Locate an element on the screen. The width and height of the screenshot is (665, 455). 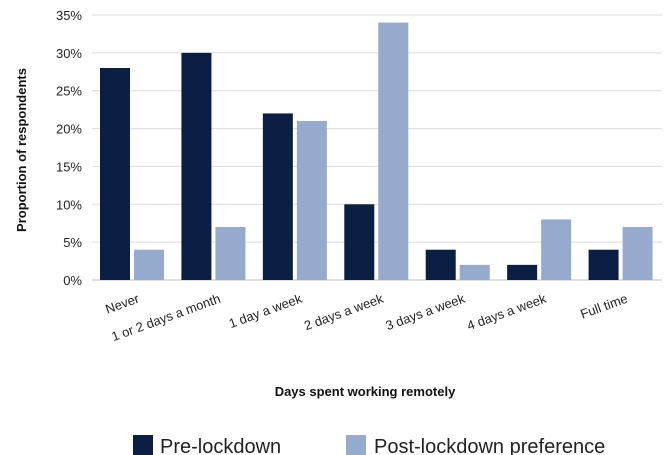
legend-label-post-lockdown: Post-lockdown preference is located at coordinates (489, 445).